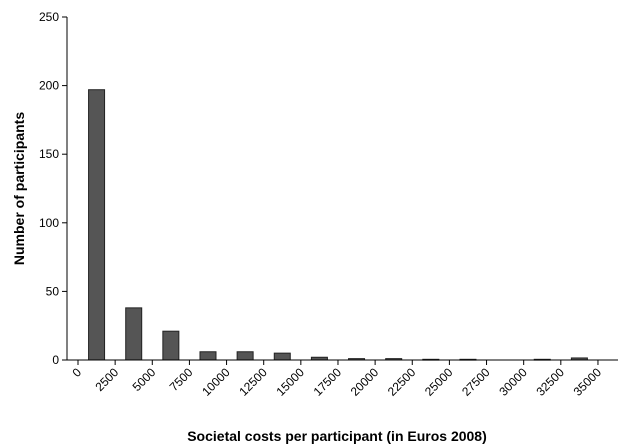 Image resolution: width=621 pixels, height=447 pixels. I want to click on x-tick-label: 32500, so click(550, 382).